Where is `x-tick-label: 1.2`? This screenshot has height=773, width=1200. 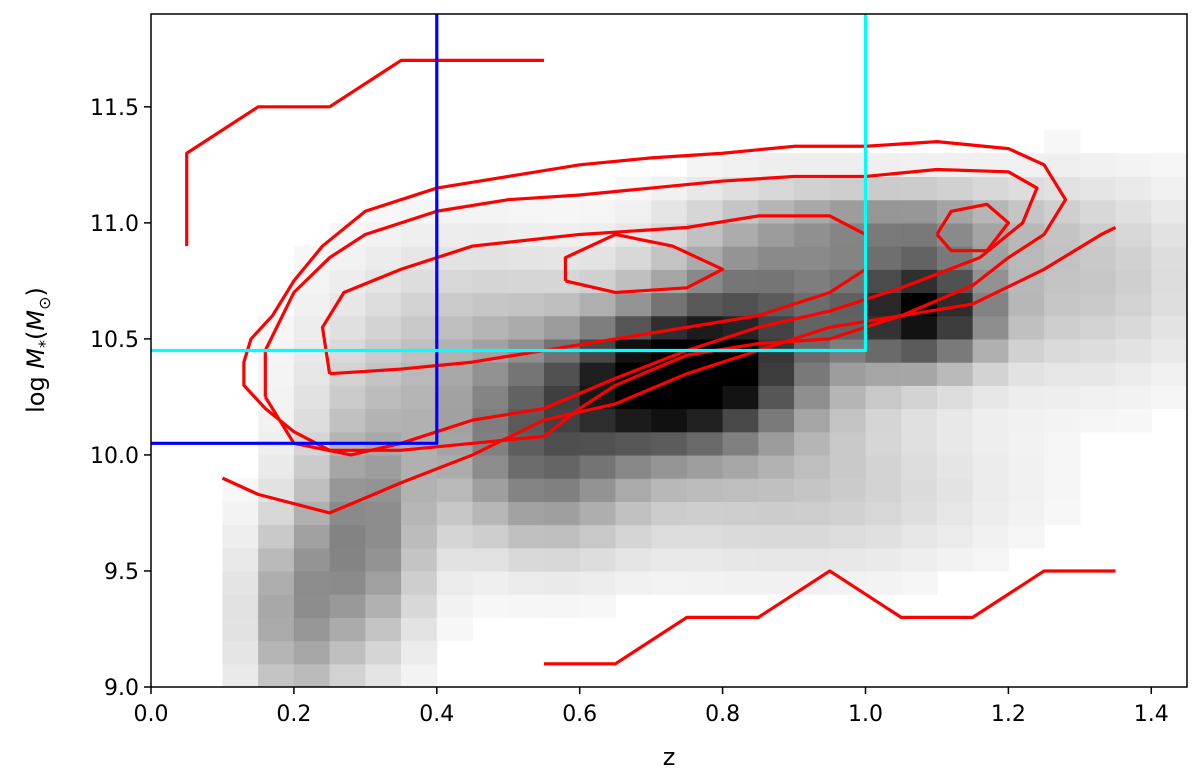 x-tick-label: 1.2 is located at coordinates (1008, 714).